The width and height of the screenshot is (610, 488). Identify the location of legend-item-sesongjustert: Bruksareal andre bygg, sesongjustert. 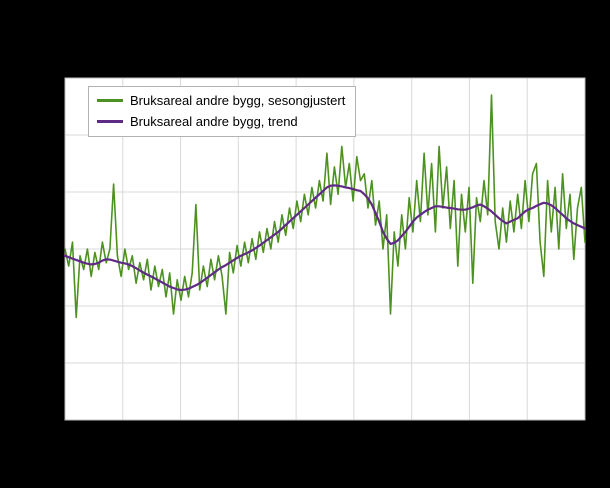
(221, 100).